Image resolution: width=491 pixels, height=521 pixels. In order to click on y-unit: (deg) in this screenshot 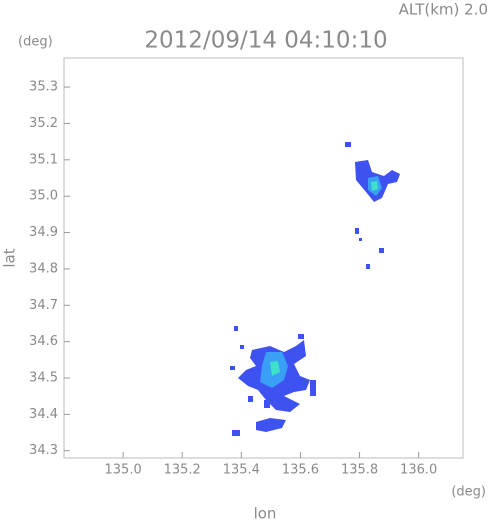, I will do `click(35, 42)`.